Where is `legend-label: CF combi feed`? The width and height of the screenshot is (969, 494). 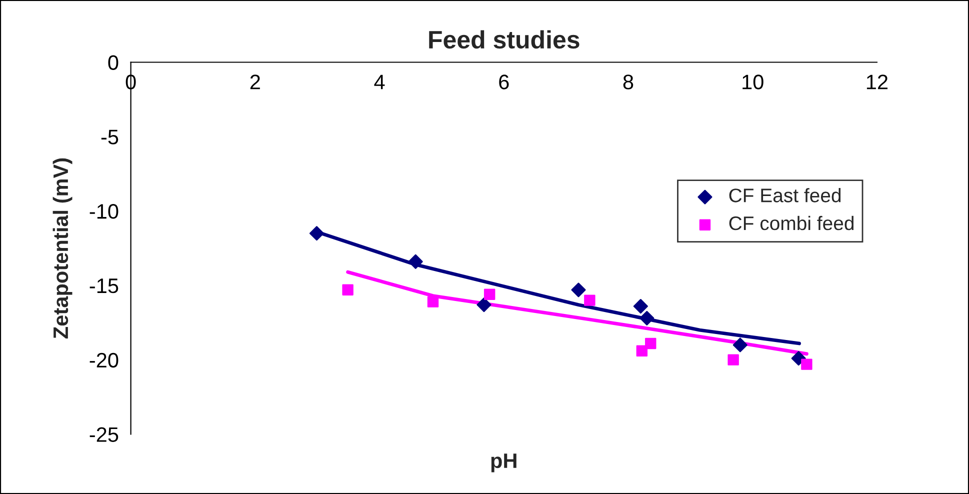 legend-label: CF combi feed is located at coordinates (791, 223).